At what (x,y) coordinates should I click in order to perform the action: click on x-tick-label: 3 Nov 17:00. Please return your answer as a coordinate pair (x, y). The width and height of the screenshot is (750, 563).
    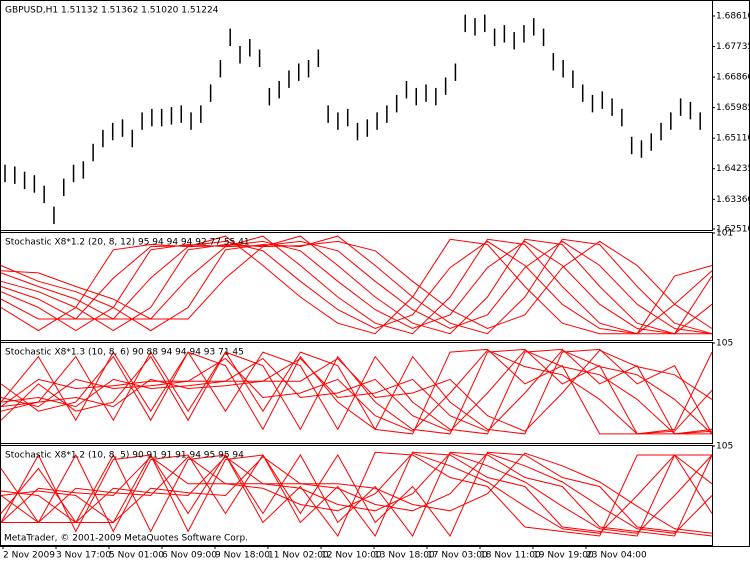
    Looking at the image, I should click on (83, 556).